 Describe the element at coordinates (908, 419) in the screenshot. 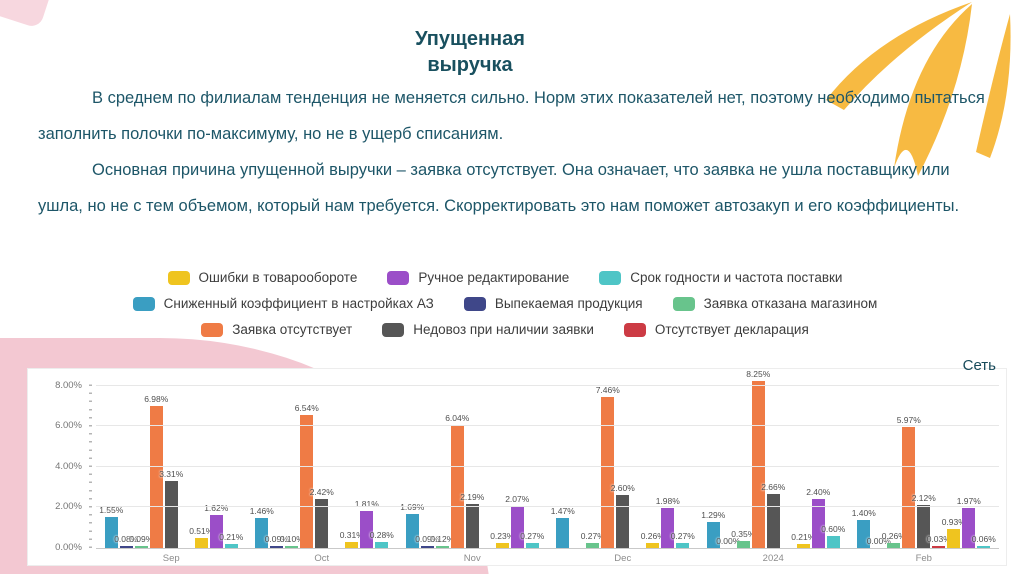

I see `bar-value-label: 5.97%` at that location.